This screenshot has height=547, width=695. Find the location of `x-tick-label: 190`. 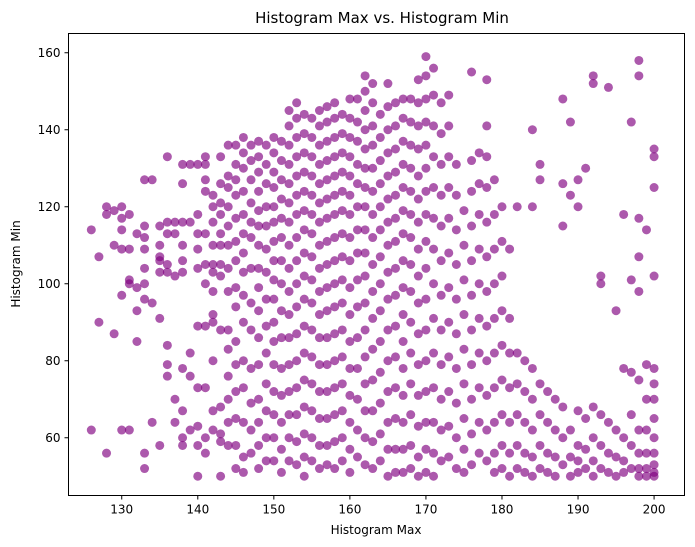

x-tick-label: 190 is located at coordinates (578, 510).